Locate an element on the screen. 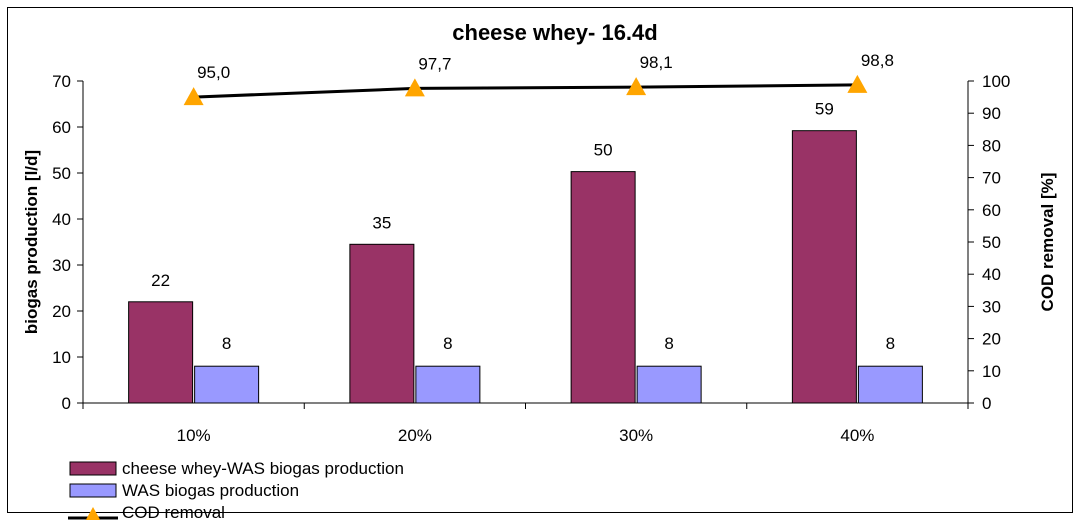 The height and width of the screenshot is (520, 1080). legend-label: WAS biogas production is located at coordinates (210, 490).